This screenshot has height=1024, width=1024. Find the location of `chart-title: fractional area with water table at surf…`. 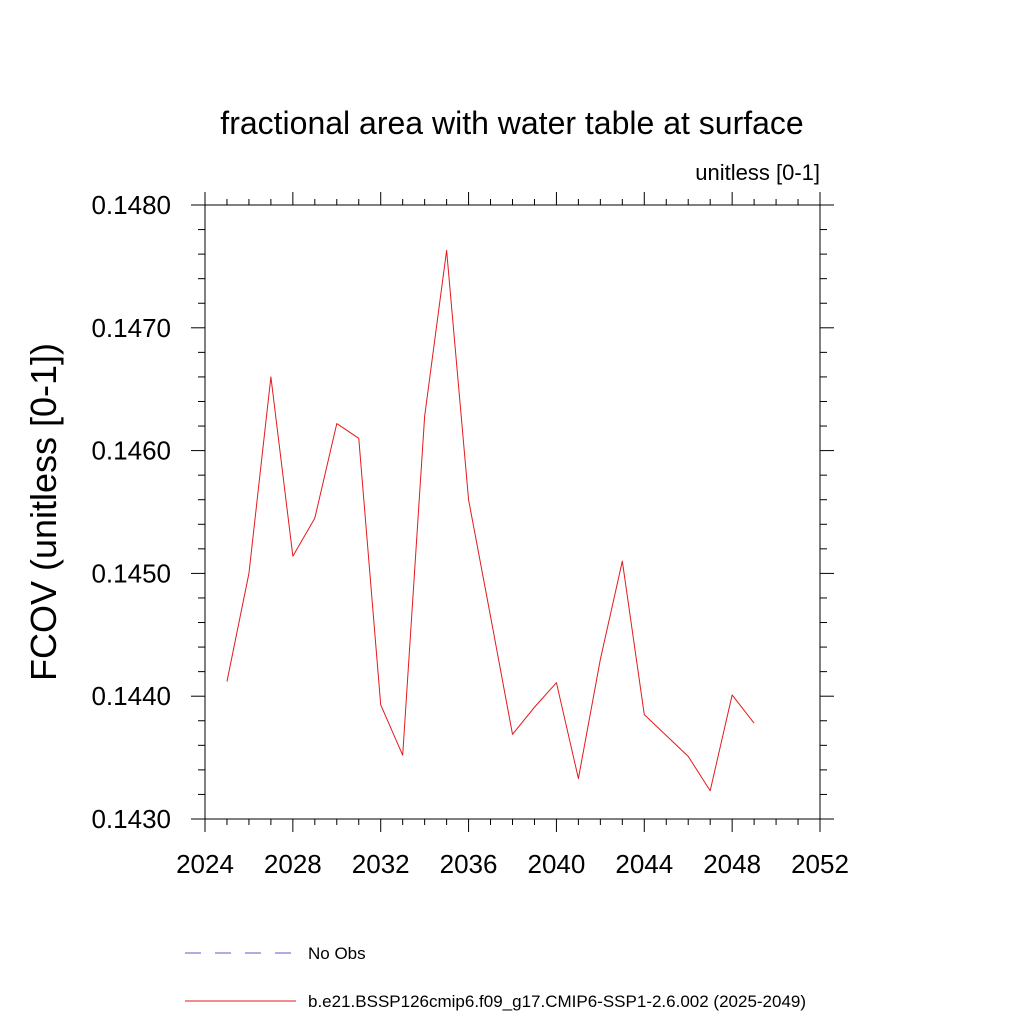

chart-title: fractional area with water table at surf… is located at coordinates (511, 123).